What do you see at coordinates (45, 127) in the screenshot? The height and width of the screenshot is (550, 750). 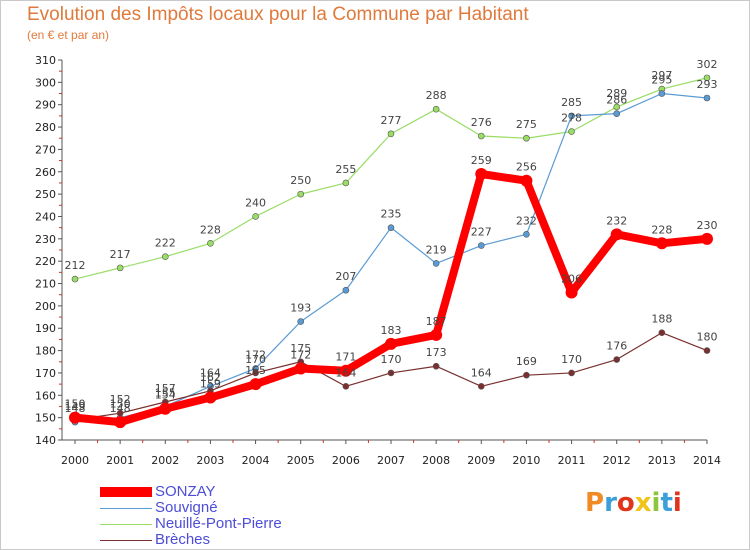 I see `y-tick-label: 280` at bounding box center [45, 127].